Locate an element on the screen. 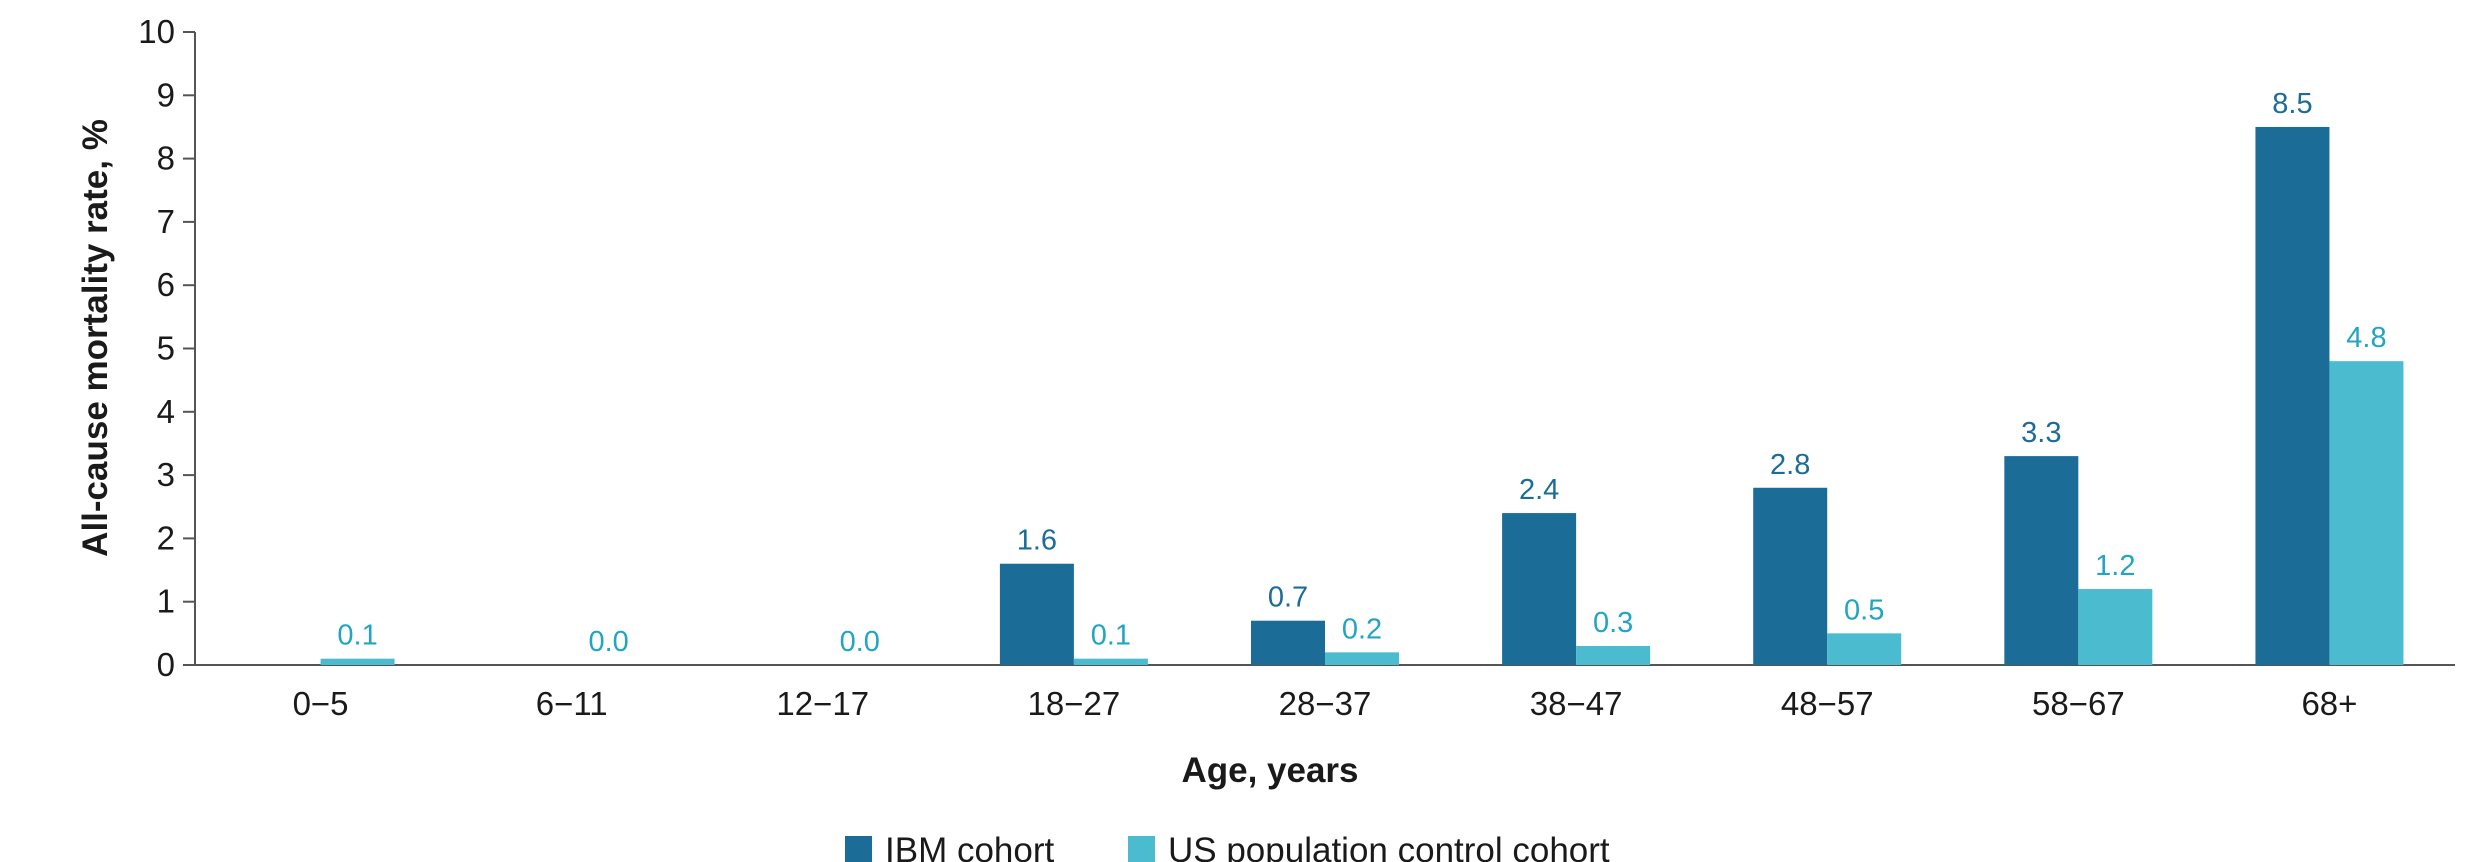 The width and height of the screenshot is (2478, 862). y-tick-label: 6 is located at coordinates (166, 284).